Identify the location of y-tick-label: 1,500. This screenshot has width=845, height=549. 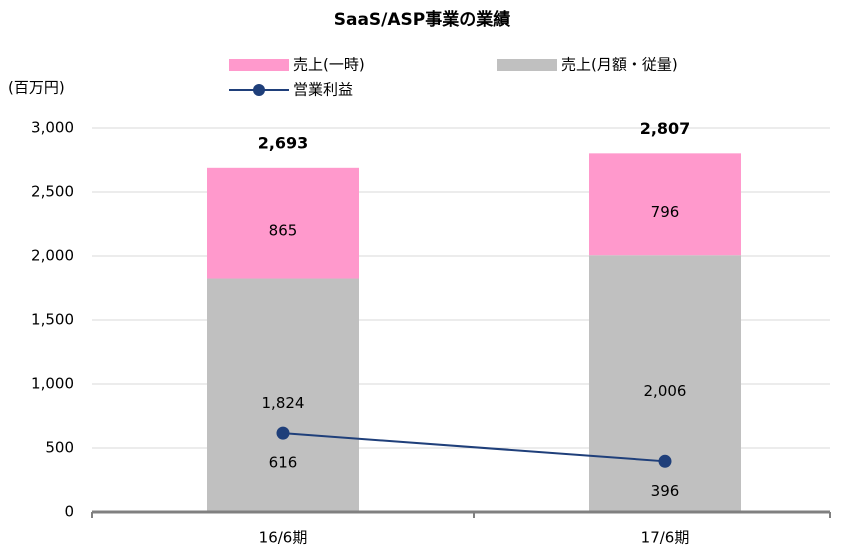
(52, 320).